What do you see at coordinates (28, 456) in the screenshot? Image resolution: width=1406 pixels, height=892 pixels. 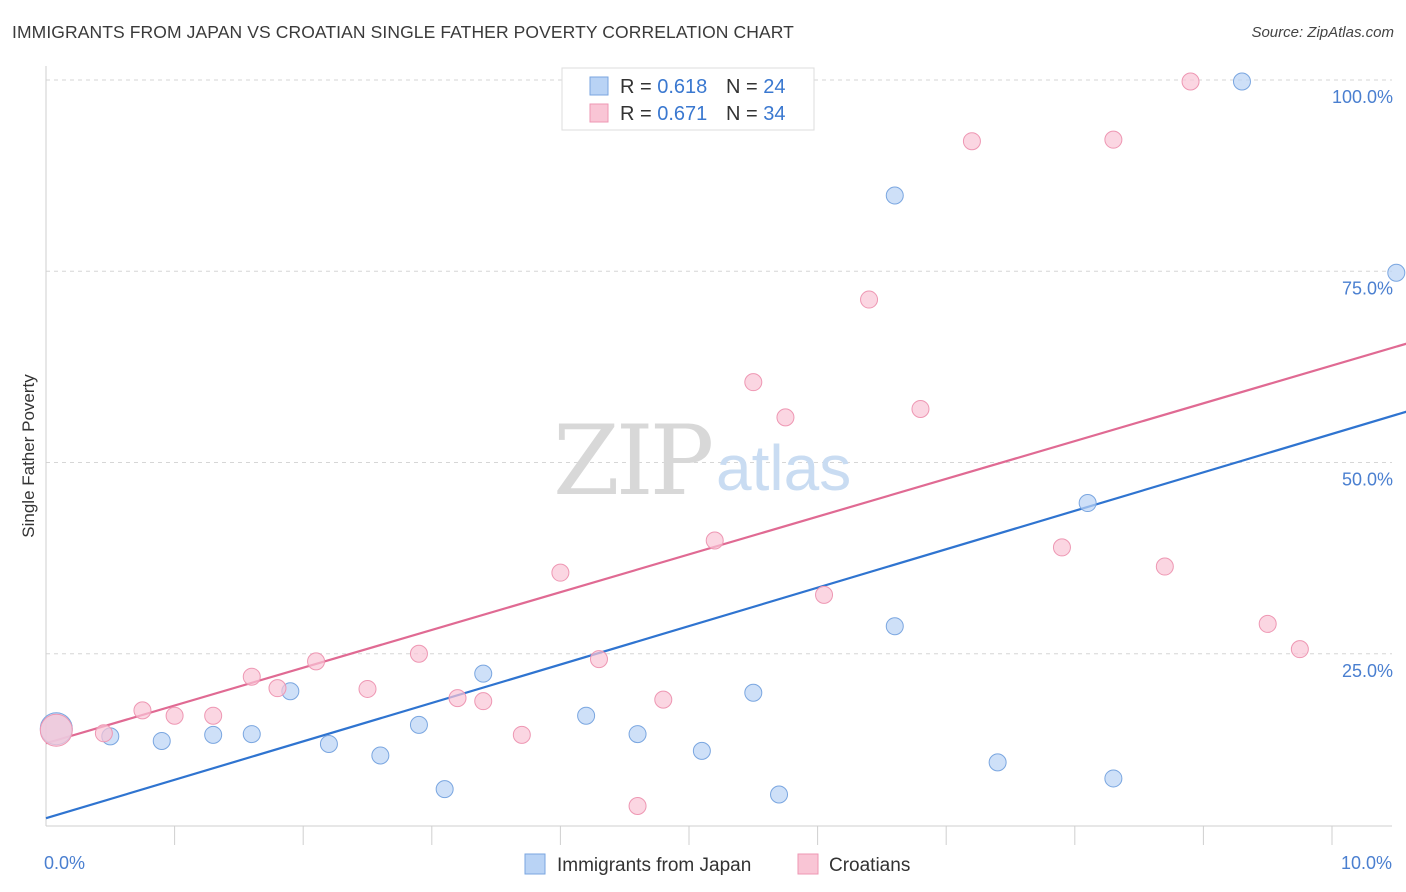 I see `y-axis-label: Single Father Poverty` at bounding box center [28, 456].